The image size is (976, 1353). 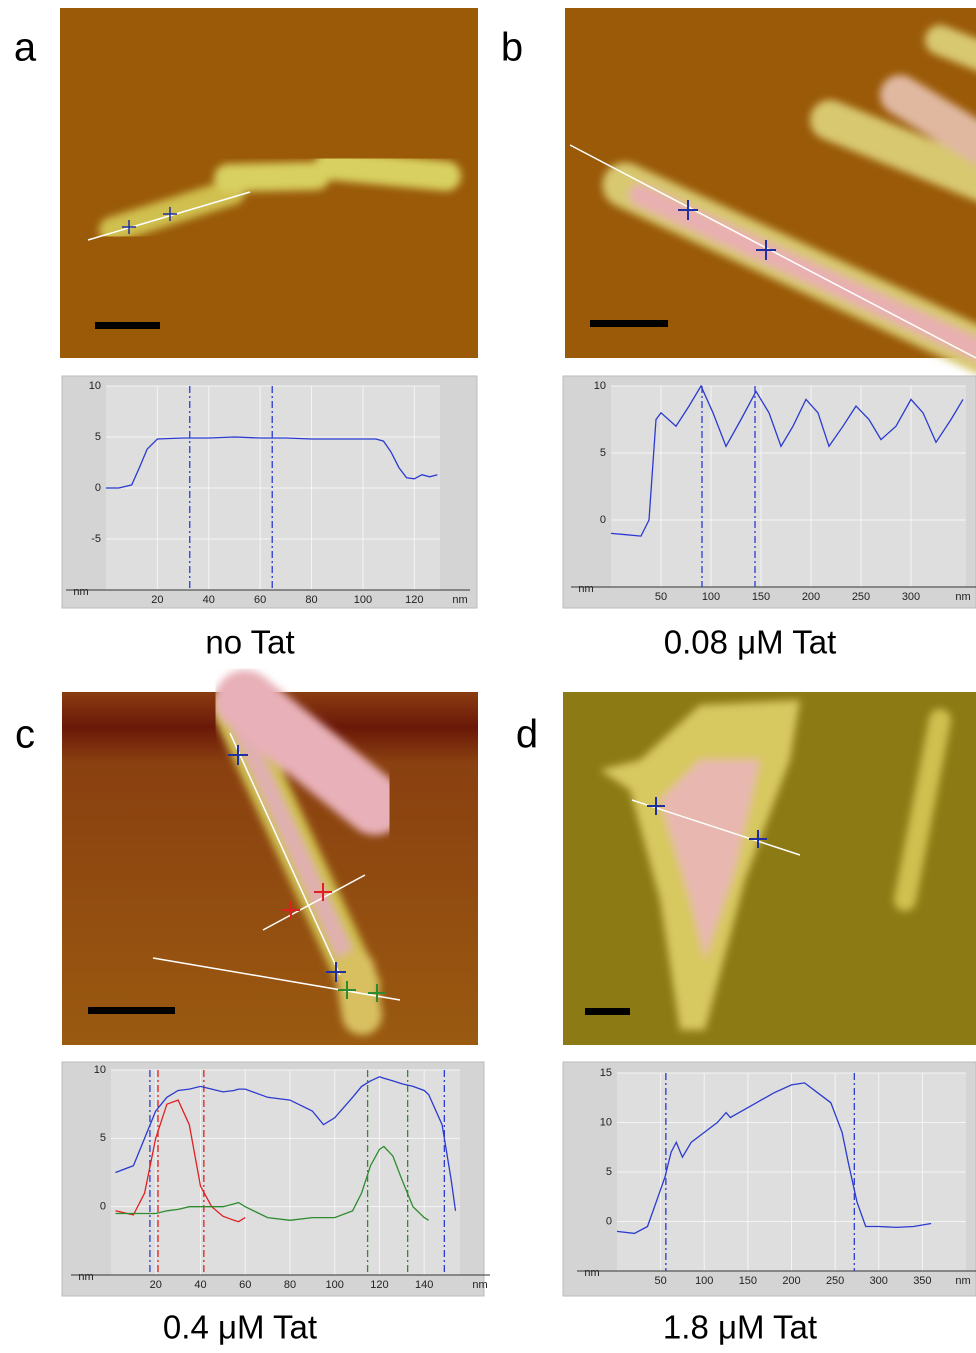 What do you see at coordinates (769, 868) in the screenshot?
I see `afm-image-d` at bounding box center [769, 868].